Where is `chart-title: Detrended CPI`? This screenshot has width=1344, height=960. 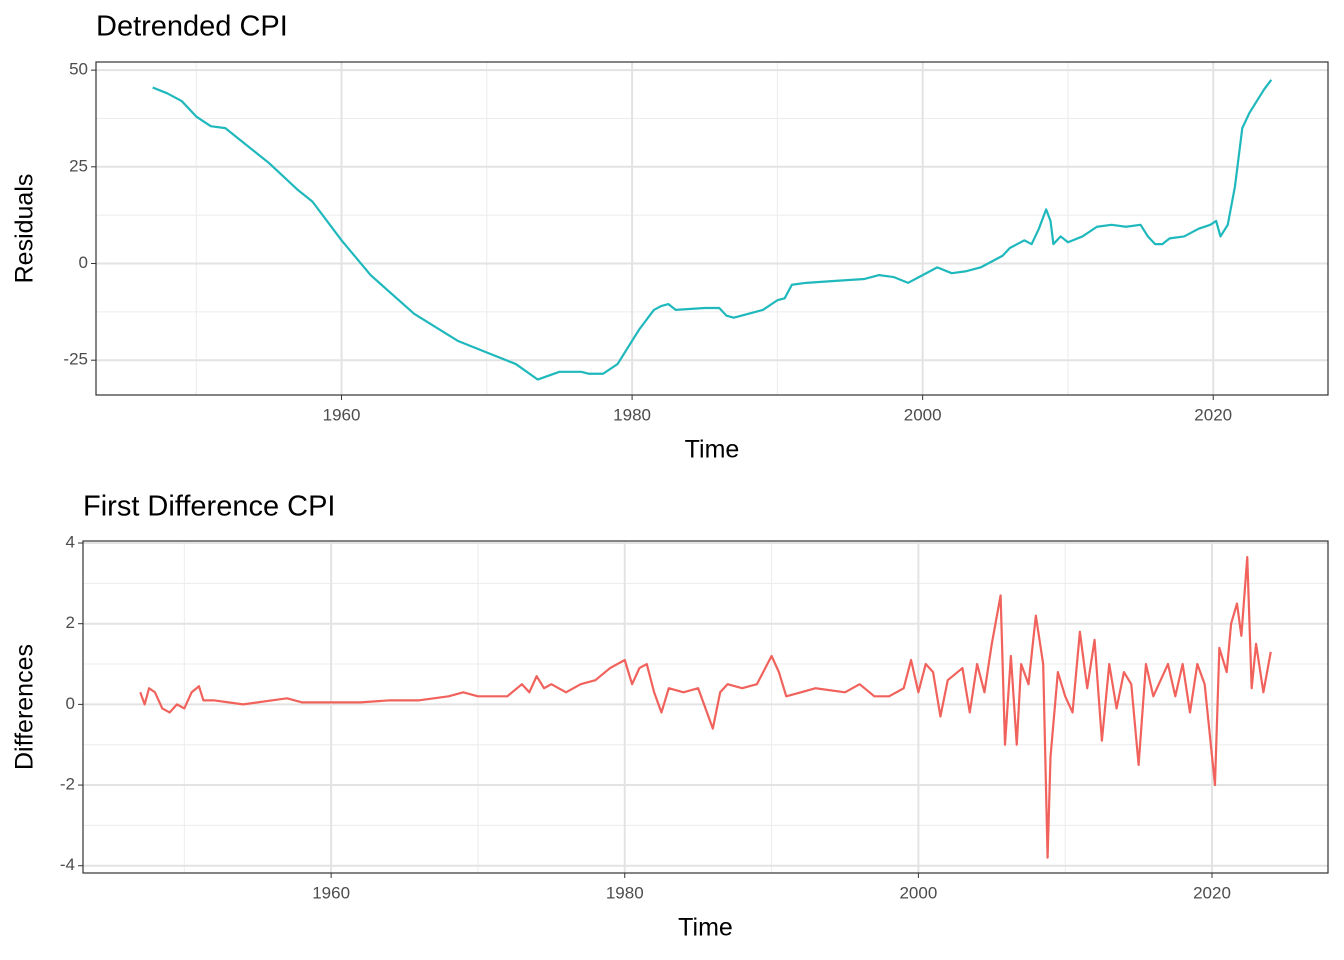
chart-title: Detrended CPI is located at coordinates (192, 27).